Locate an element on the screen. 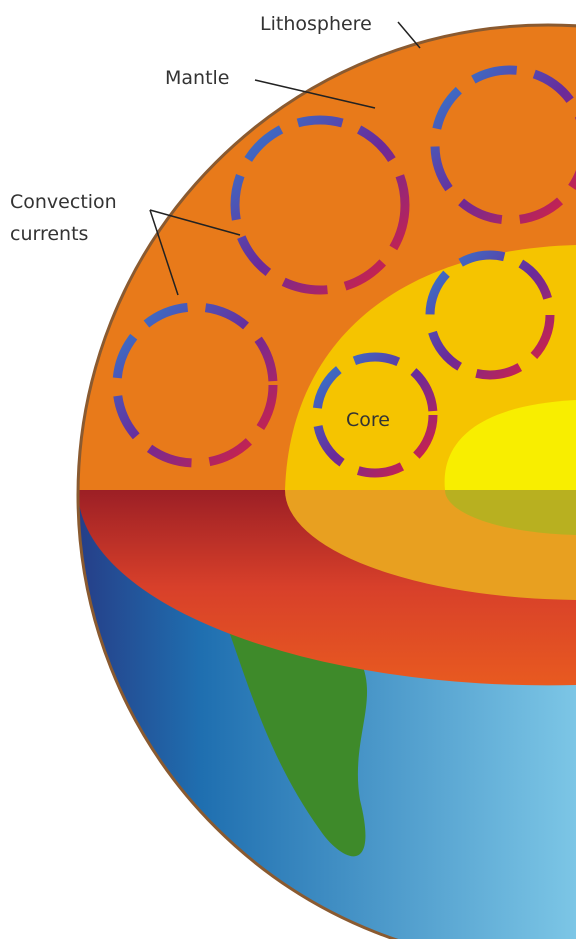  inner-core is located at coordinates (510, 445).